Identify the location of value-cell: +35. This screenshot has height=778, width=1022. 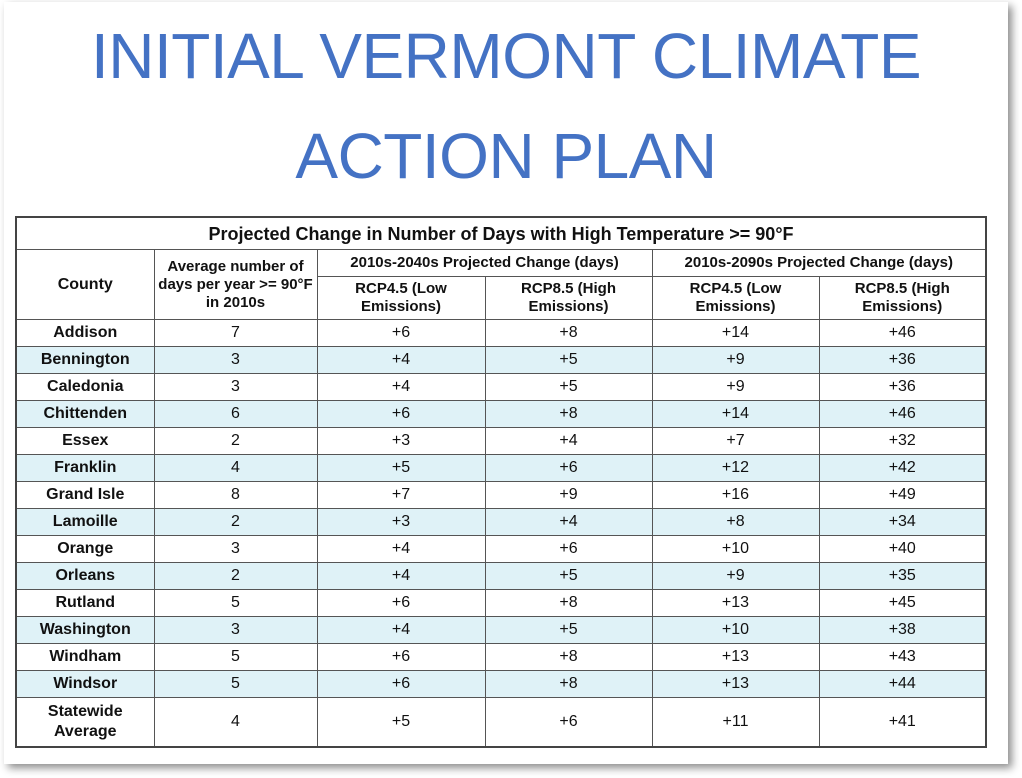
(902, 576).